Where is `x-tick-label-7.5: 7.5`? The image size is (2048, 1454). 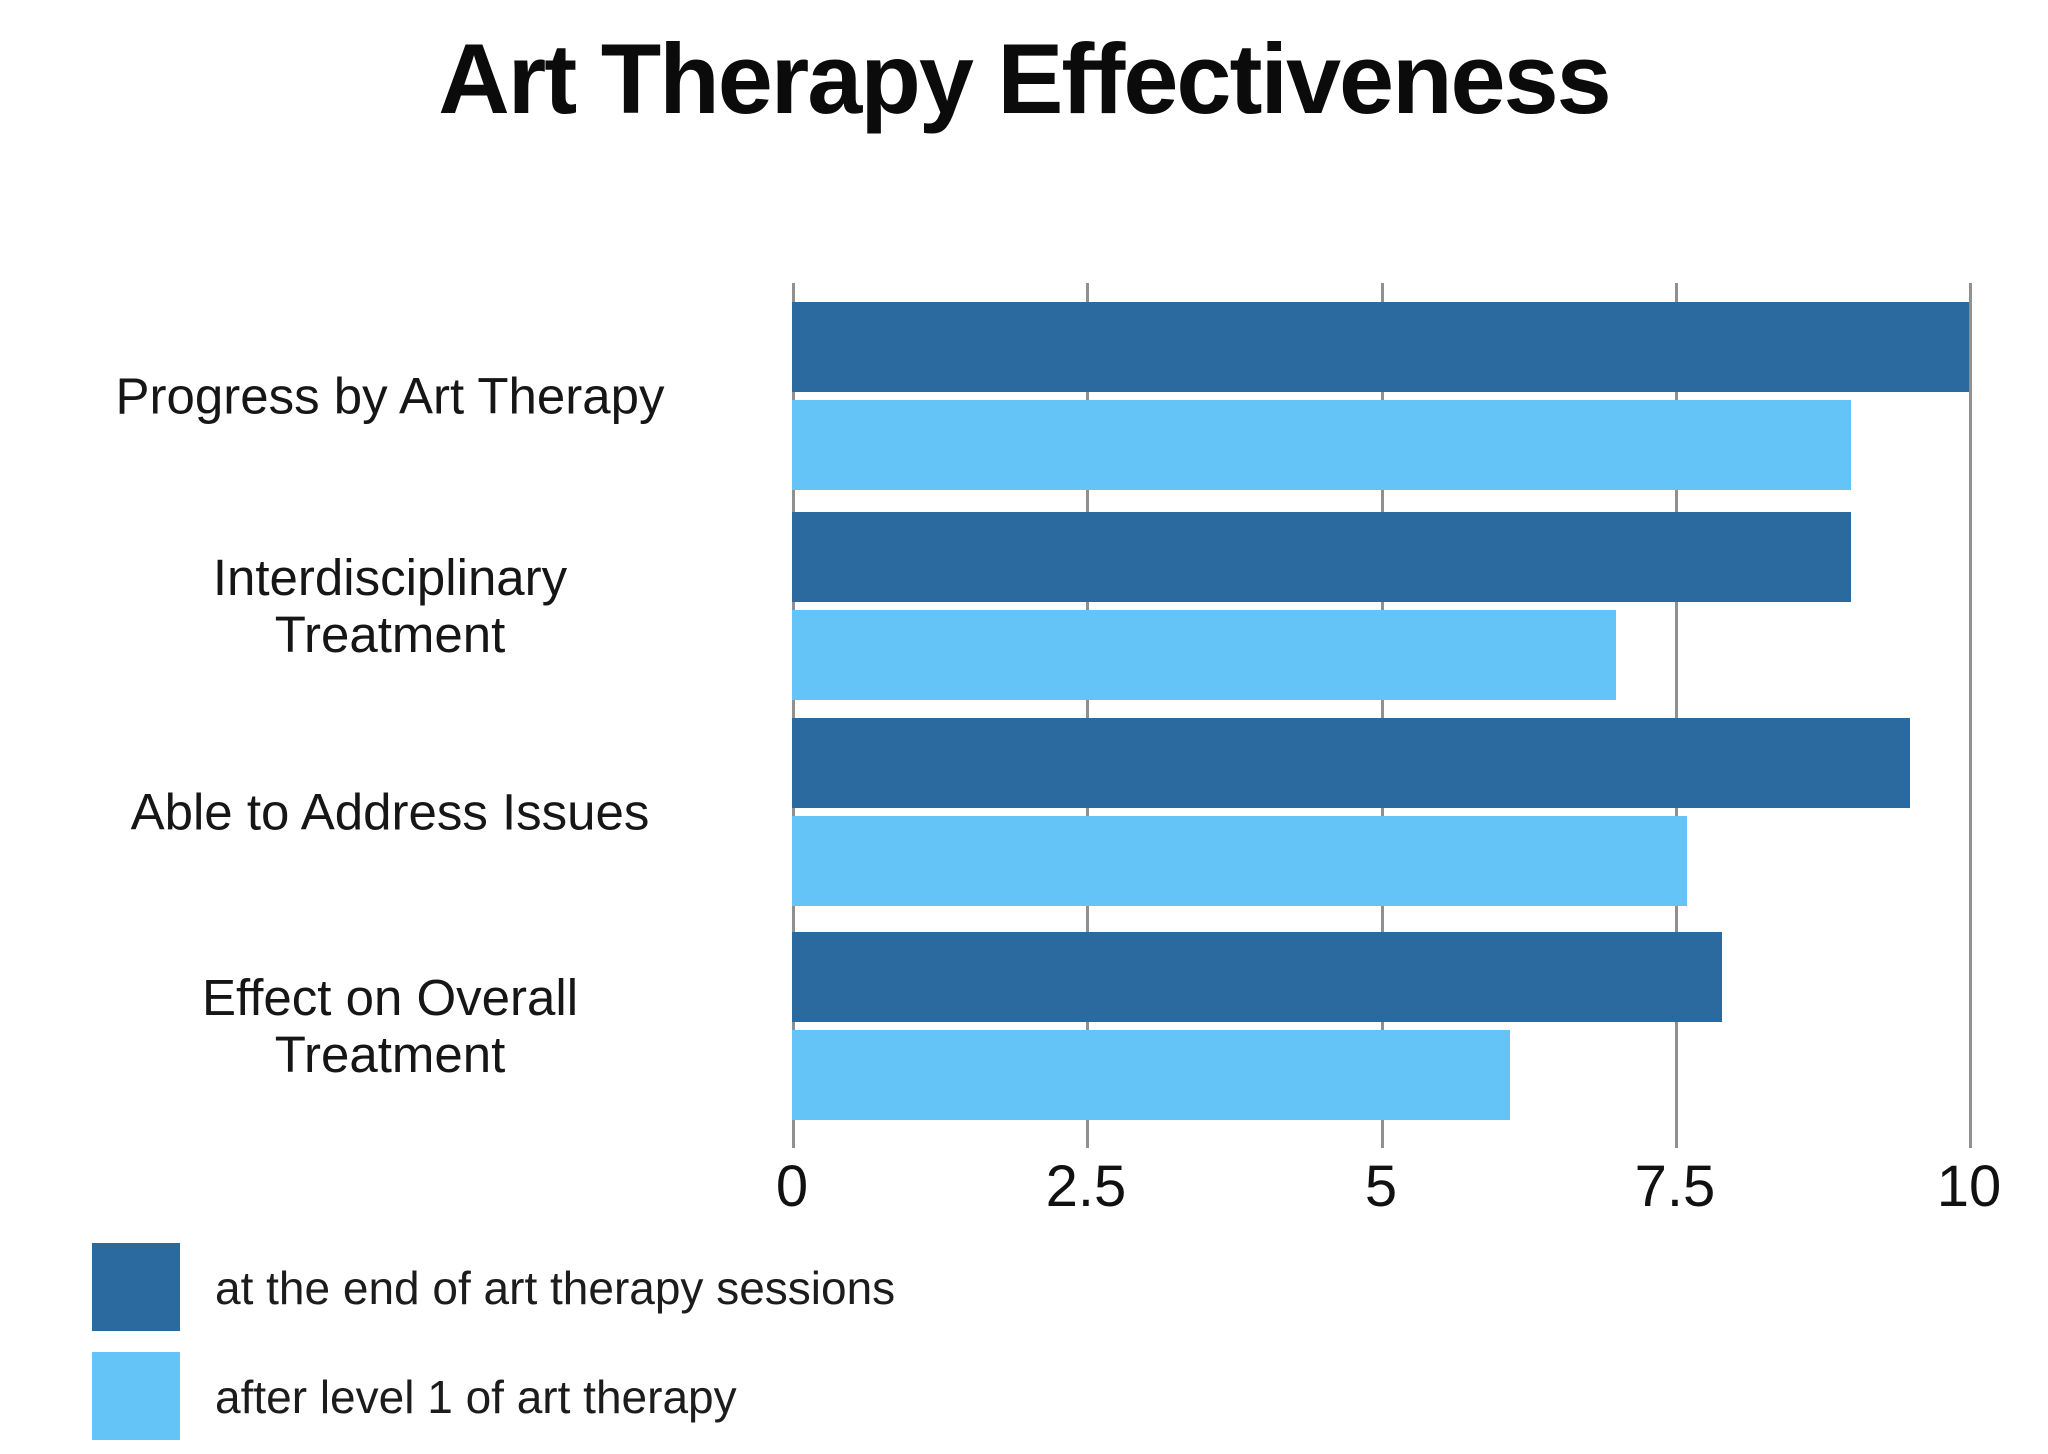
x-tick-label-7.5: 7.5 is located at coordinates (1675, 1186).